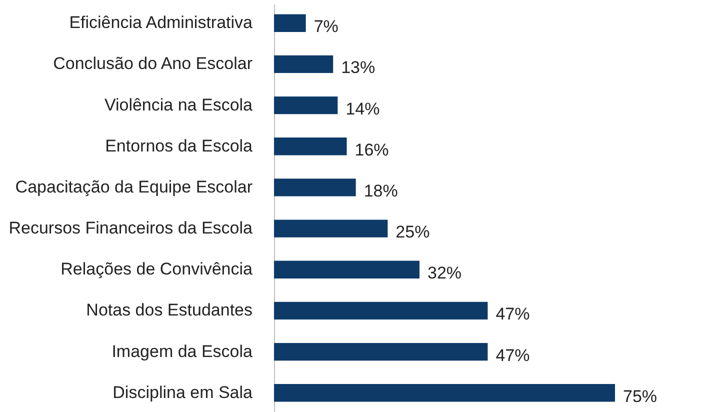  What do you see at coordinates (134, 186) in the screenshot?
I see `y-tick-label: Capacitação da Equipe Escolar` at bounding box center [134, 186].